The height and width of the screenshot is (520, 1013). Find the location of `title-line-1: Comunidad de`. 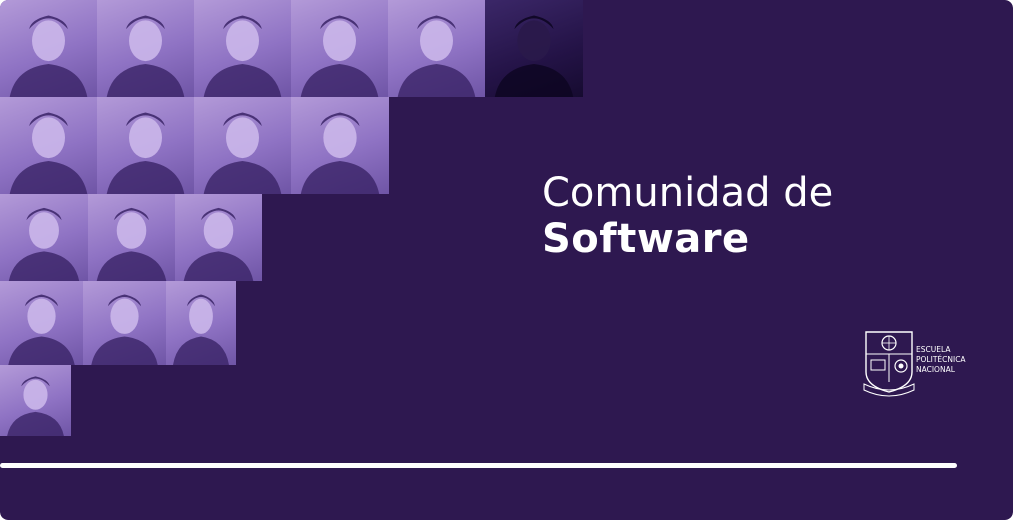

title-line-1: Comunidad de is located at coordinates (688, 193).